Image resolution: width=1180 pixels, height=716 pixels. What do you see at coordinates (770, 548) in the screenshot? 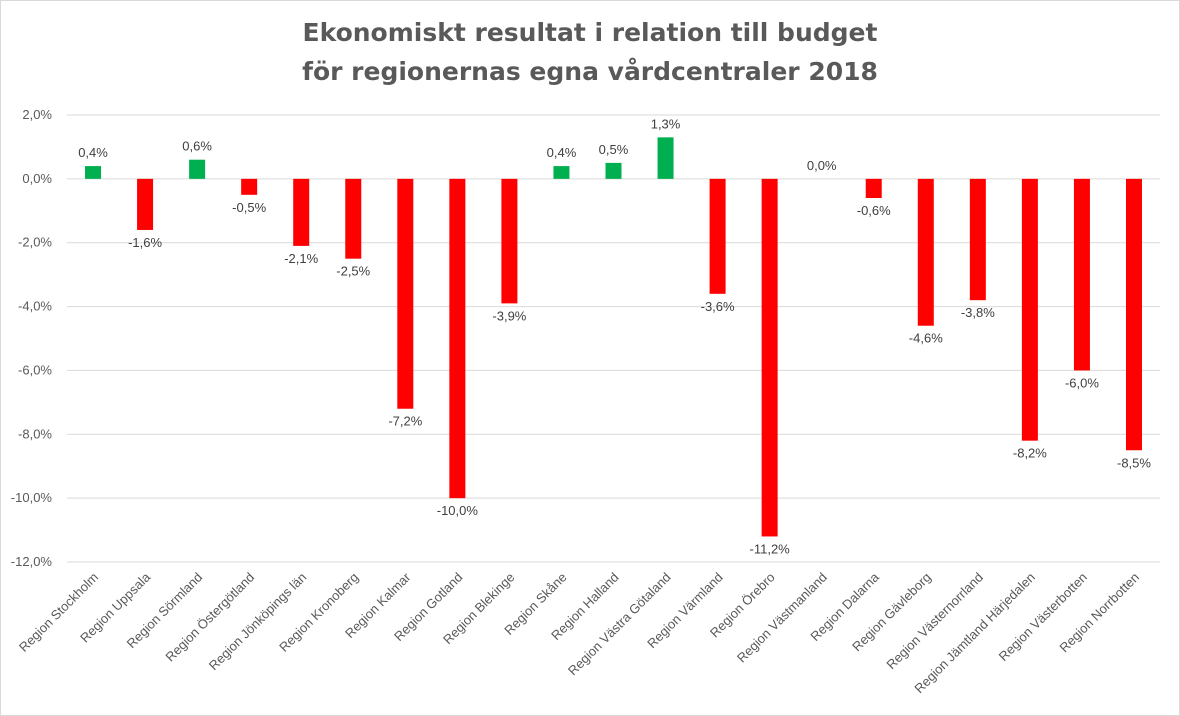
I see `data-label: -11,2%` at bounding box center [770, 548].